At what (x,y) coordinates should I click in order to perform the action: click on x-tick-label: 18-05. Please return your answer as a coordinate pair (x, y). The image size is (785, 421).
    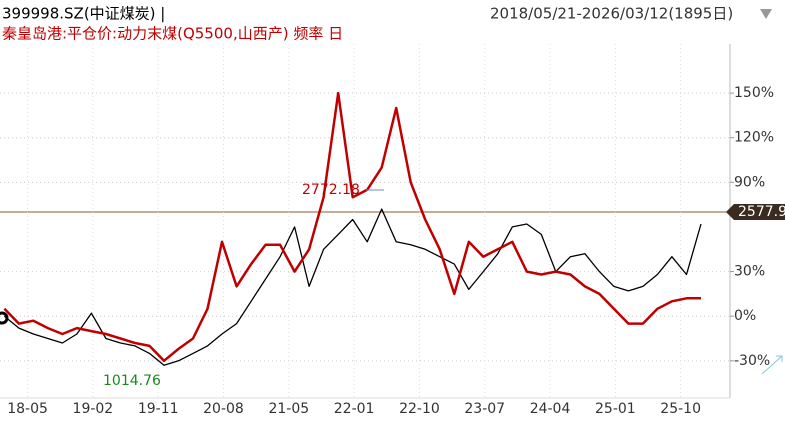
    Looking at the image, I should click on (27, 409).